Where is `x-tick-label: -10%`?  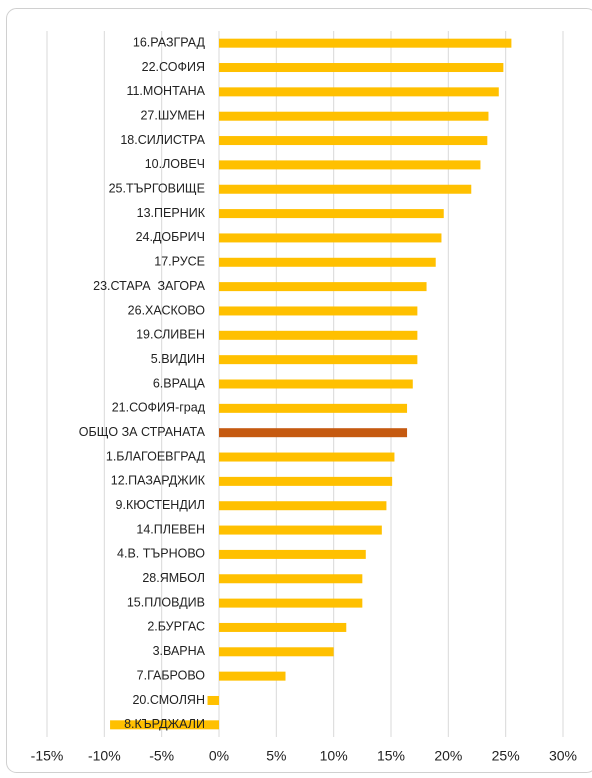
x-tick-label: -10% is located at coordinates (104, 756).